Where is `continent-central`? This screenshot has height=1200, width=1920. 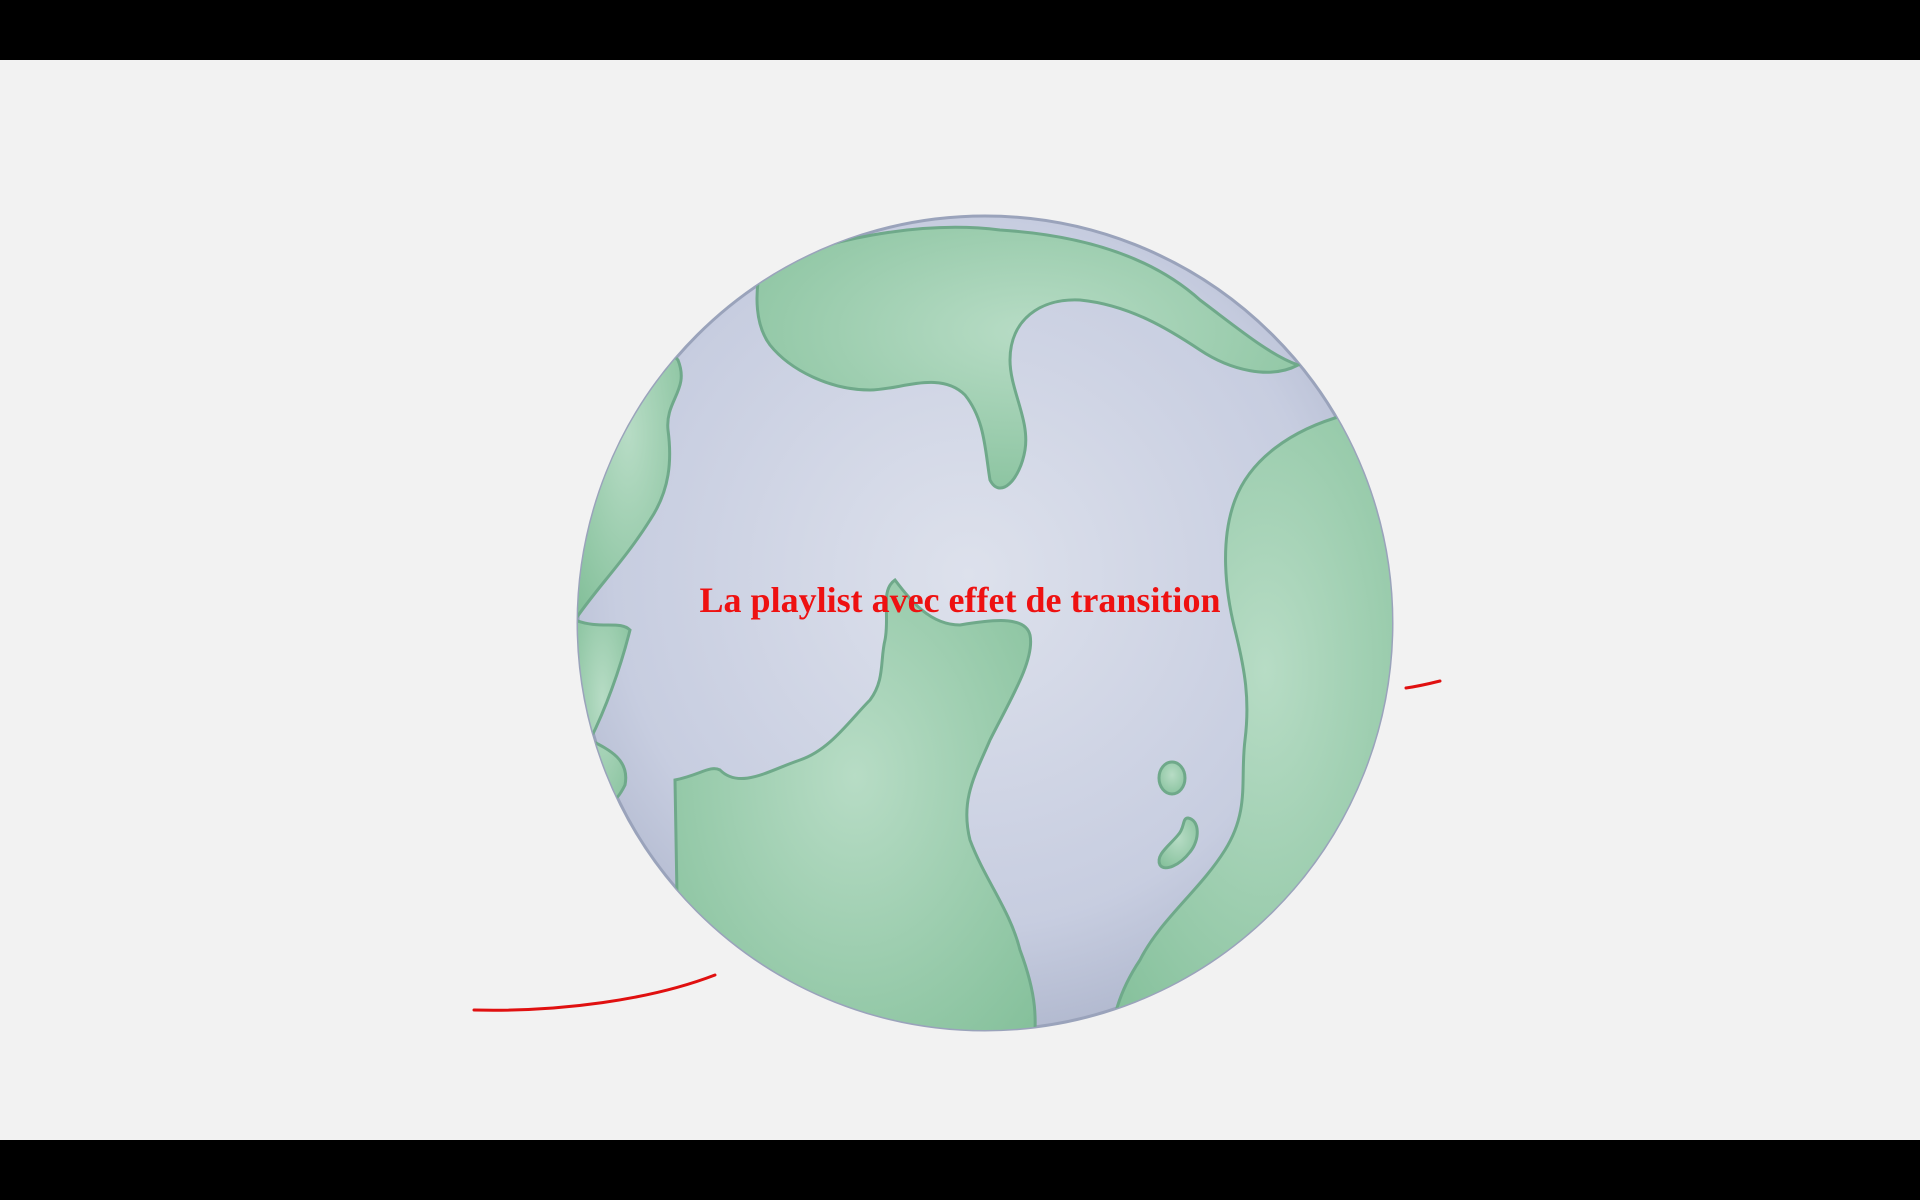
continent-central is located at coordinates (855, 803).